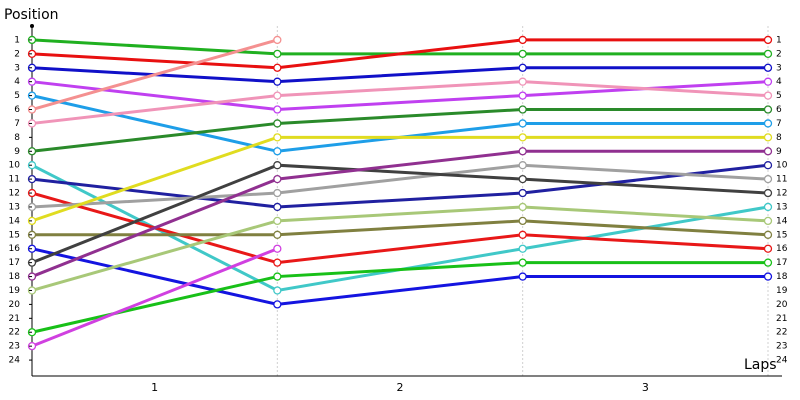 The height and width of the screenshot is (400, 800). What do you see at coordinates (14, 194) in the screenshot?
I see `y-tick-label: 12` at bounding box center [14, 194].